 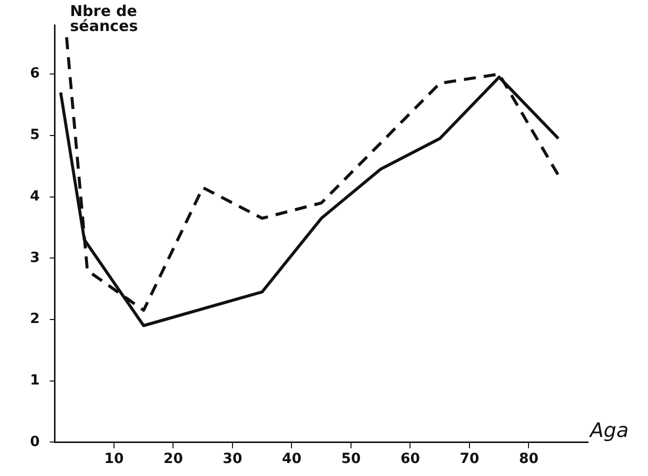 What do you see at coordinates (35, 442) in the screenshot?
I see `y-tick-label: 0` at bounding box center [35, 442].